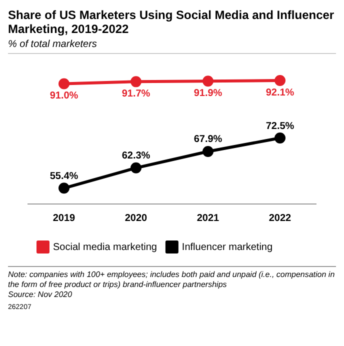 The width and height of the screenshot is (344, 346). I want to click on legend-label: Influencer marketing, so click(227, 247).